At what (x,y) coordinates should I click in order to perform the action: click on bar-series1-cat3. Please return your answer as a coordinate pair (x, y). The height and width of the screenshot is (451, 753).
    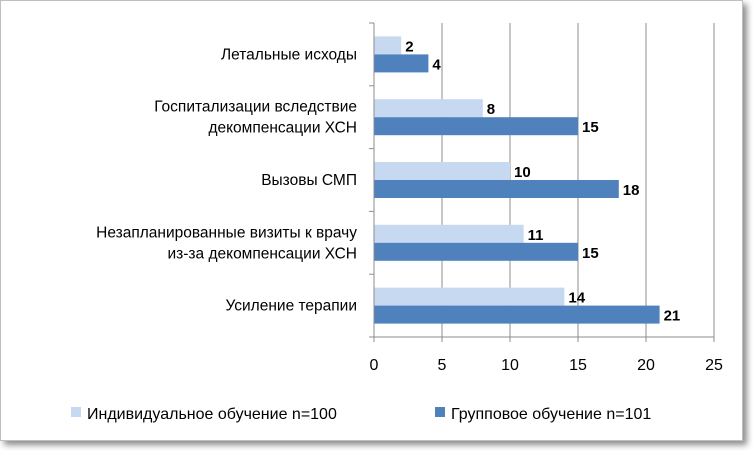
    Looking at the image, I should click on (442, 171).